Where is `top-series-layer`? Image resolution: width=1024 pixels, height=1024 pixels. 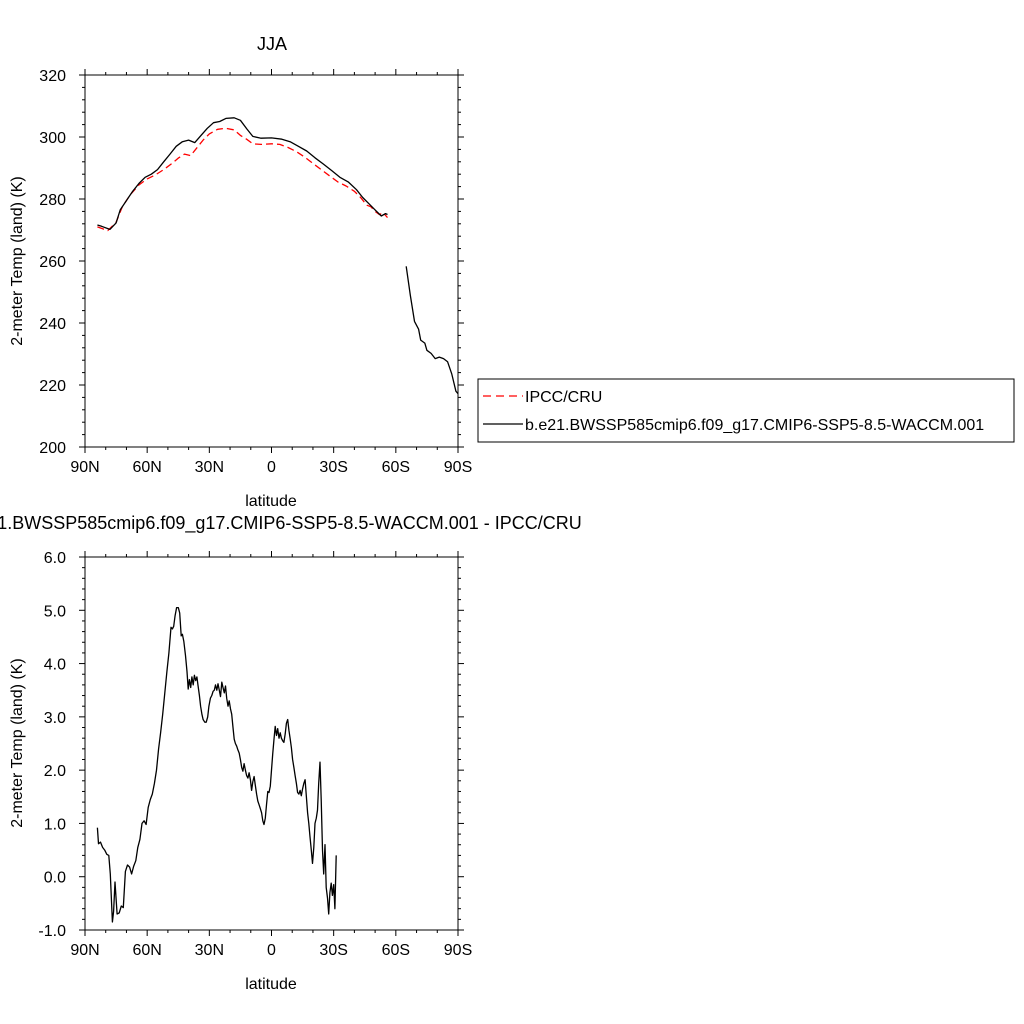
top-series-layer is located at coordinates (278, 256).